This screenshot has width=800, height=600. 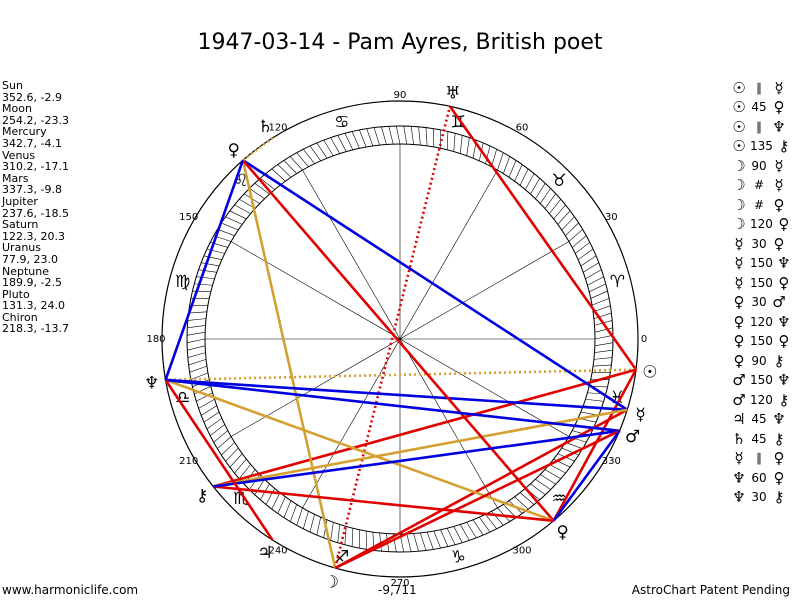 I want to click on zodiac-sign-icon: ♏, so click(x=240, y=499).